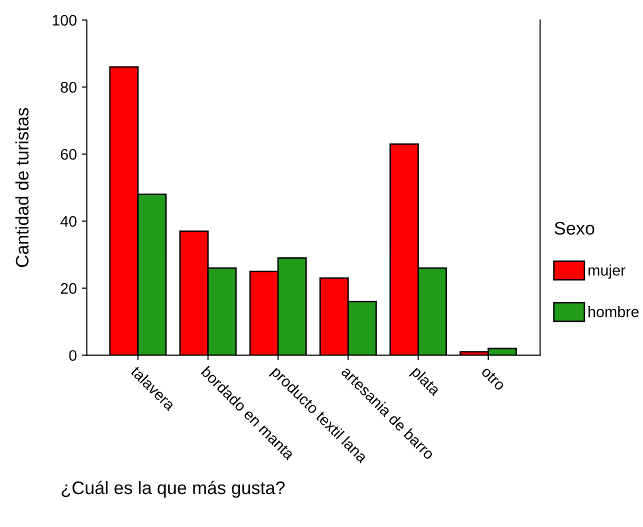 Image resolution: width=643 pixels, height=527 pixels. Describe the element at coordinates (493, 379) in the screenshot. I see `x-tick-label: otro` at that location.